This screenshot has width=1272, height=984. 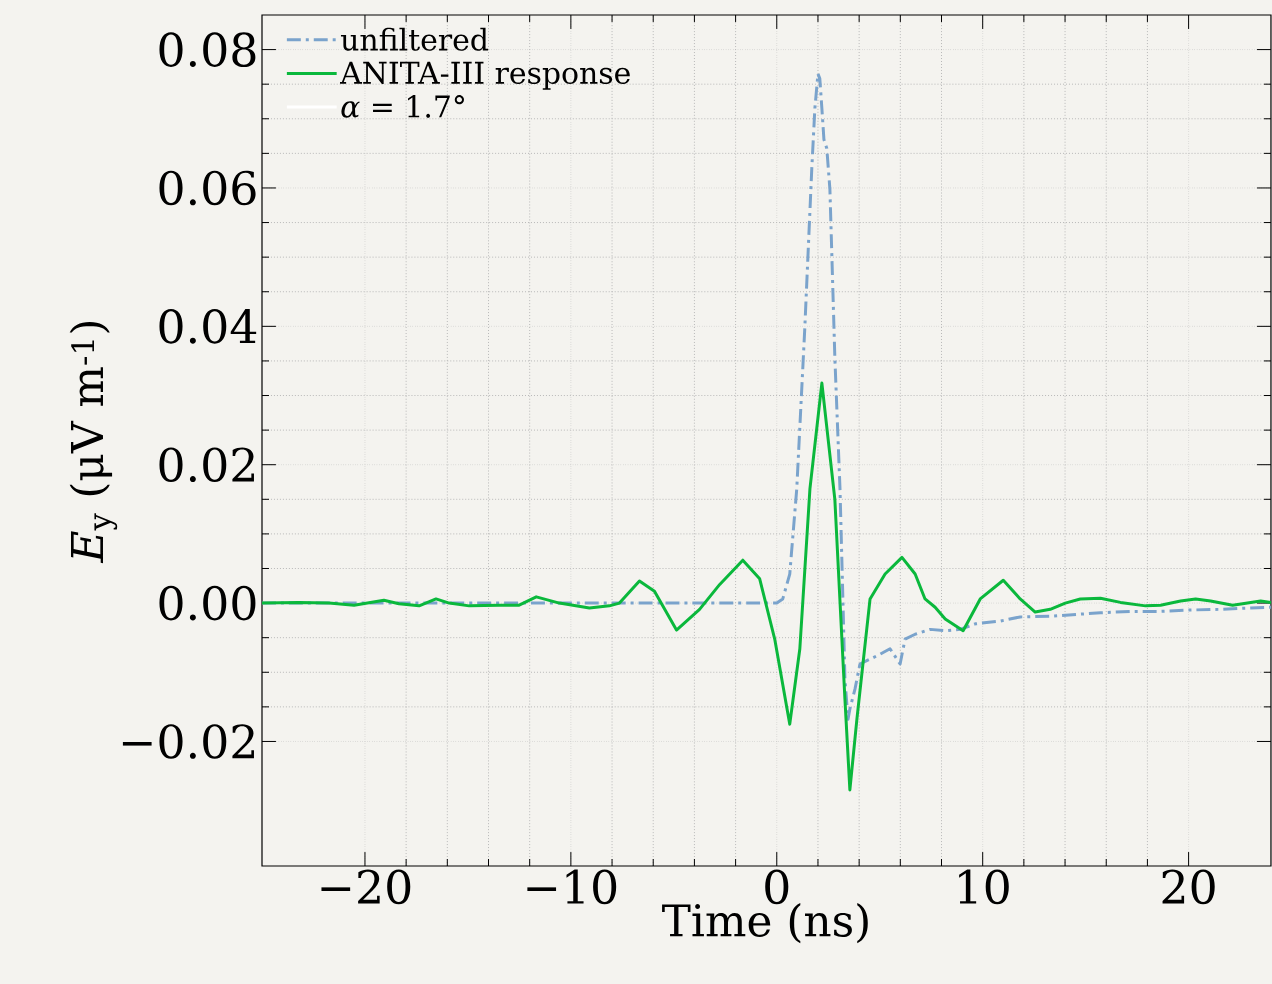 I want to click on legend-label: unfiltered, so click(x=414, y=39).